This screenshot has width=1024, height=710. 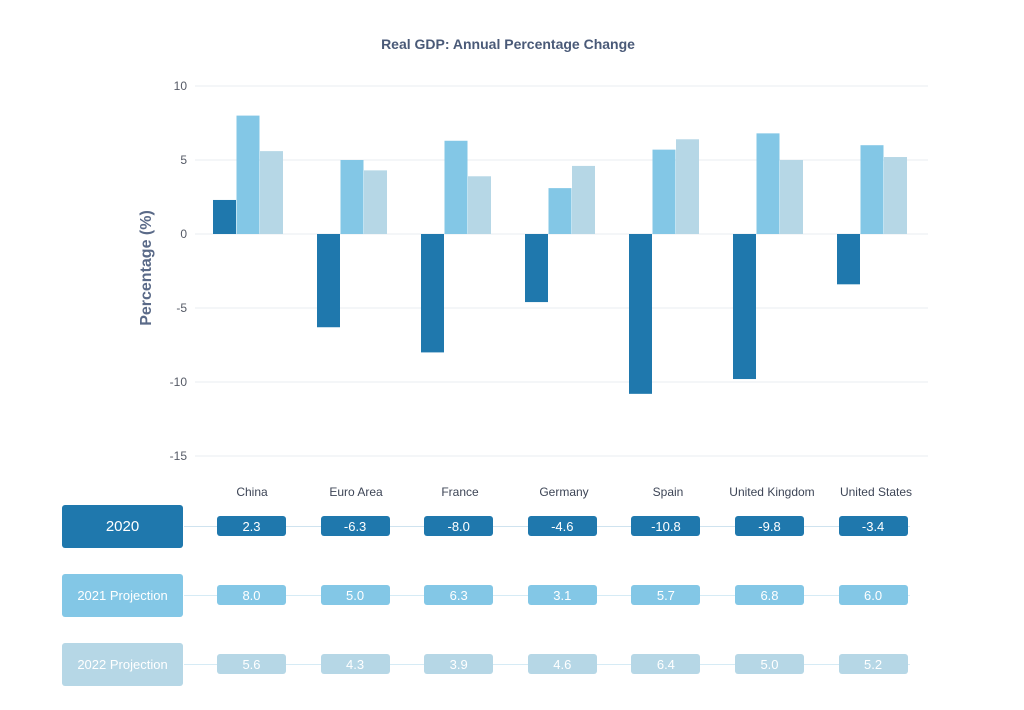 What do you see at coordinates (769, 526) in the screenshot?
I see `data-label: -9.8` at bounding box center [769, 526].